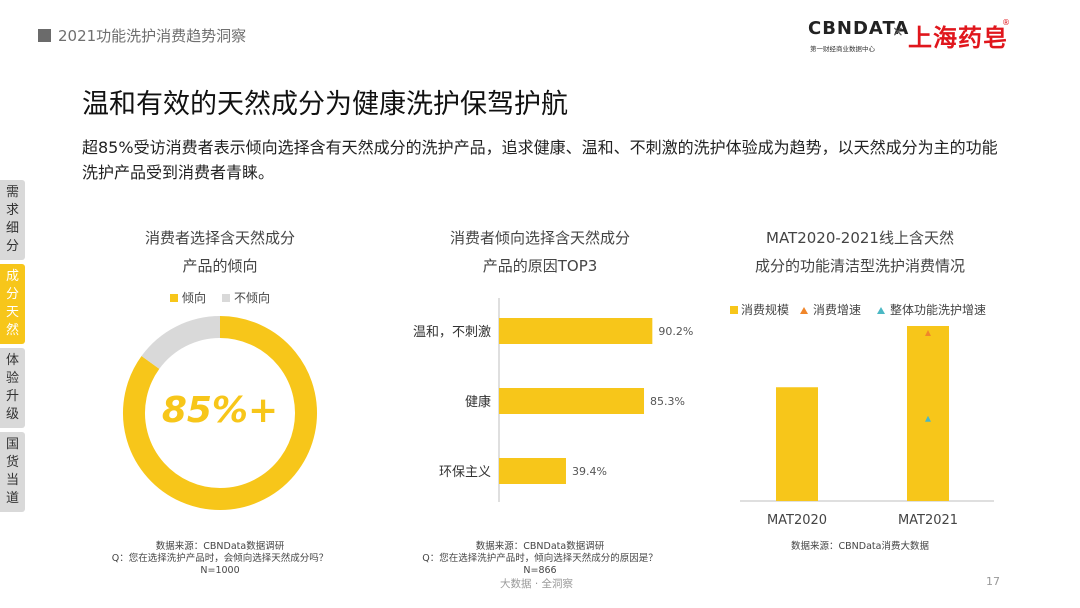 The height and width of the screenshot is (608, 1080). I want to click on chart3-title-line2: 成分的功能清洁型洗护消费情况, so click(859, 266).